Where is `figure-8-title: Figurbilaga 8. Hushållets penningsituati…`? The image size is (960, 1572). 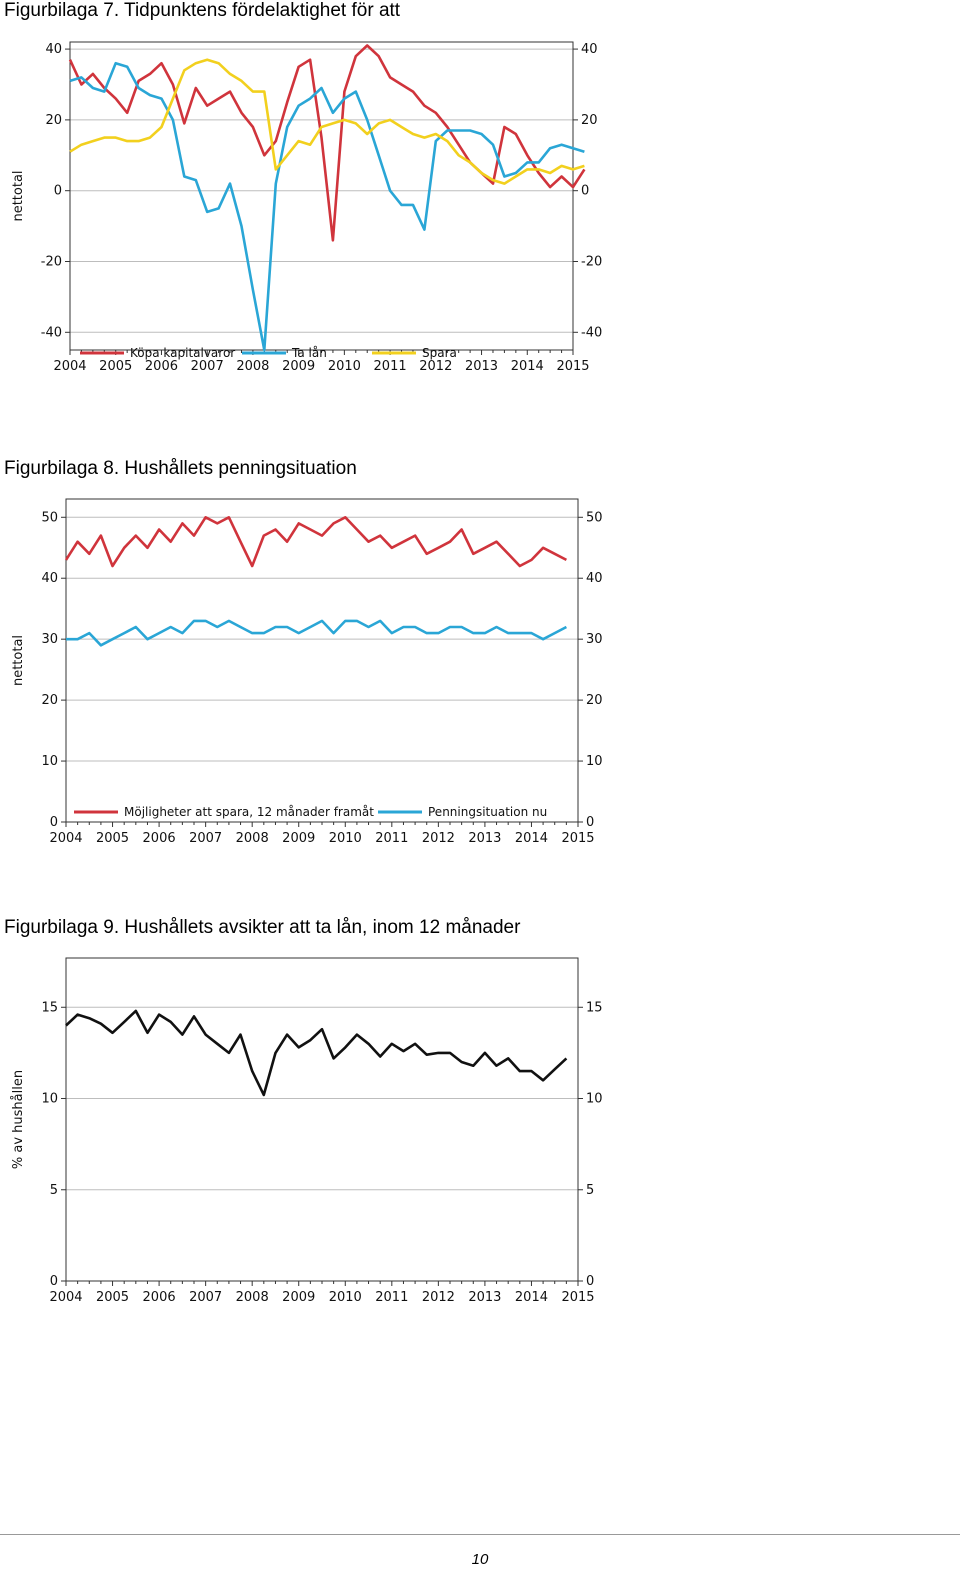 figure-8-title: Figurbilaga 8. Hushållets penningsituati… is located at coordinates (180, 468).